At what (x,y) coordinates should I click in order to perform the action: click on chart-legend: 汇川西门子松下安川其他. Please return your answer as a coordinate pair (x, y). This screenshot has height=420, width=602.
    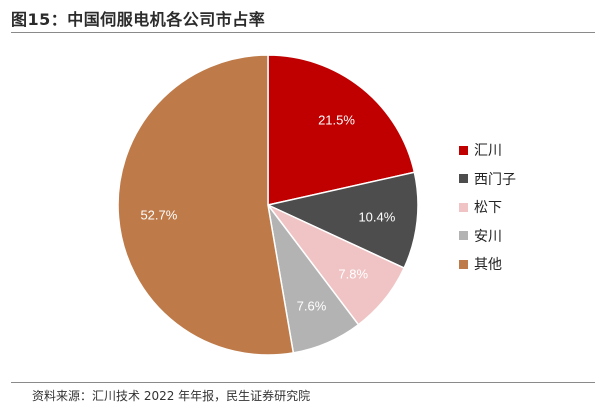
    Looking at the image, I should click on (487, 207).